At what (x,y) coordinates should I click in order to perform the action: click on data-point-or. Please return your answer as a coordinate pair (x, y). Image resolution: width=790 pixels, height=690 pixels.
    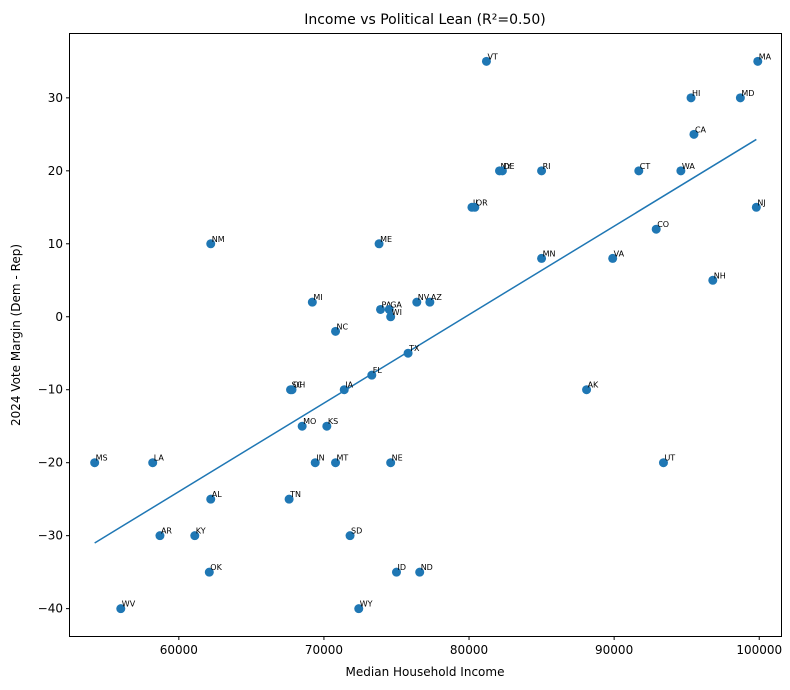
    Looking at the image, I should click on (475, 207).